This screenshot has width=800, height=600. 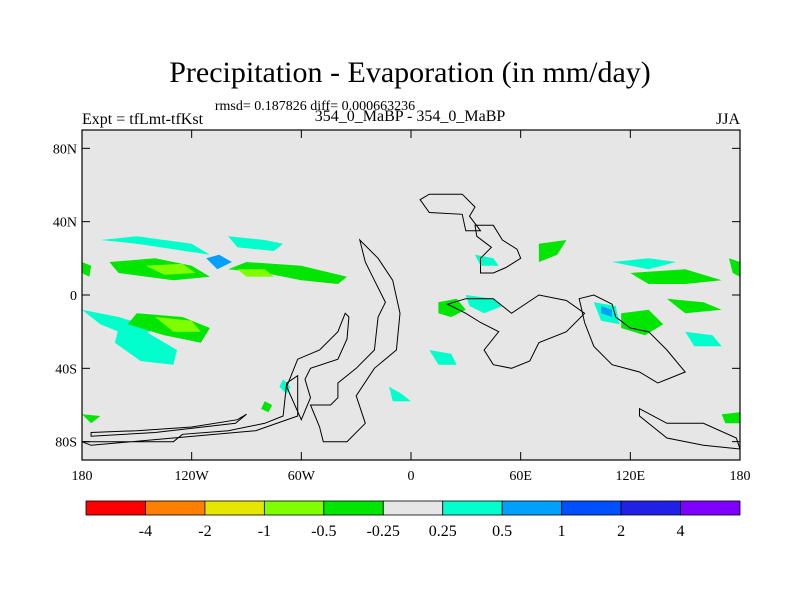 What do you see at coordinates (631, 476) in the screenshot?
I see `x-tick-label: 120E` at bounding box center [631, 476].